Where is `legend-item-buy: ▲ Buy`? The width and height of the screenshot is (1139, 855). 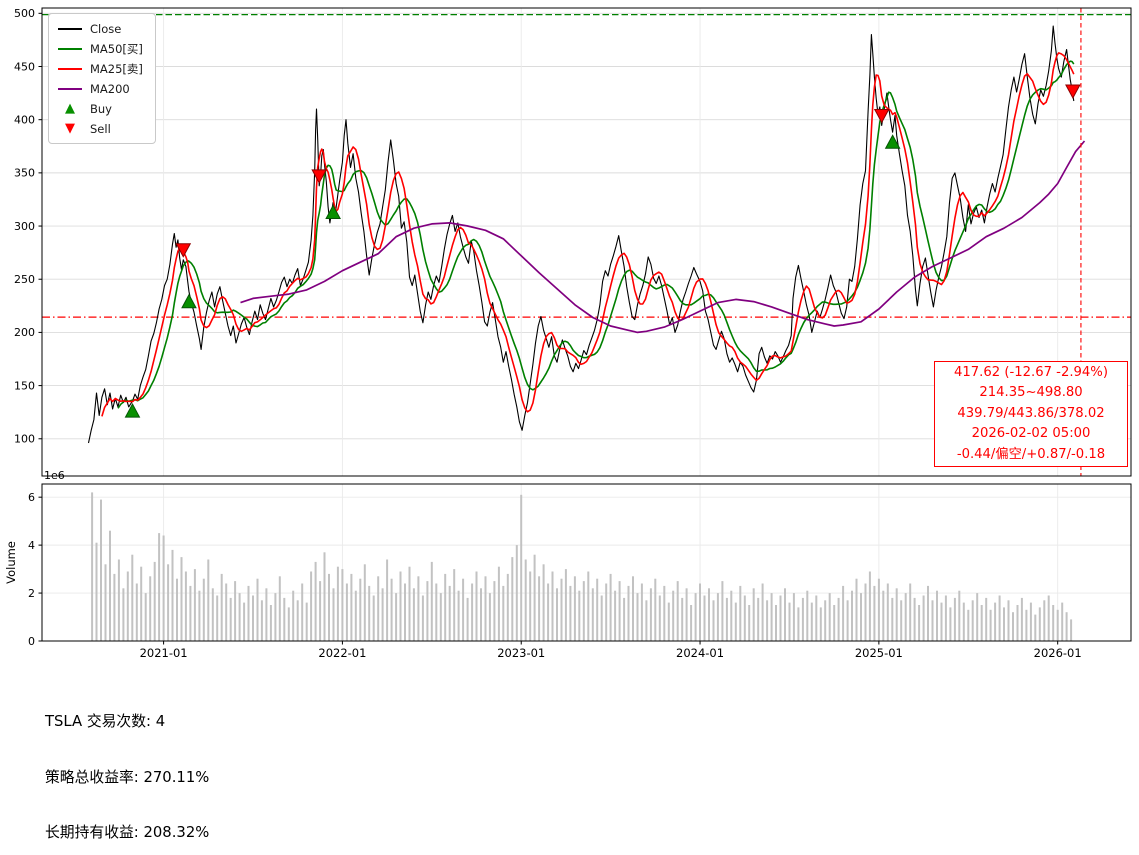
legend-item-buy: ▲ Buy is located at coordinates (100, 108).